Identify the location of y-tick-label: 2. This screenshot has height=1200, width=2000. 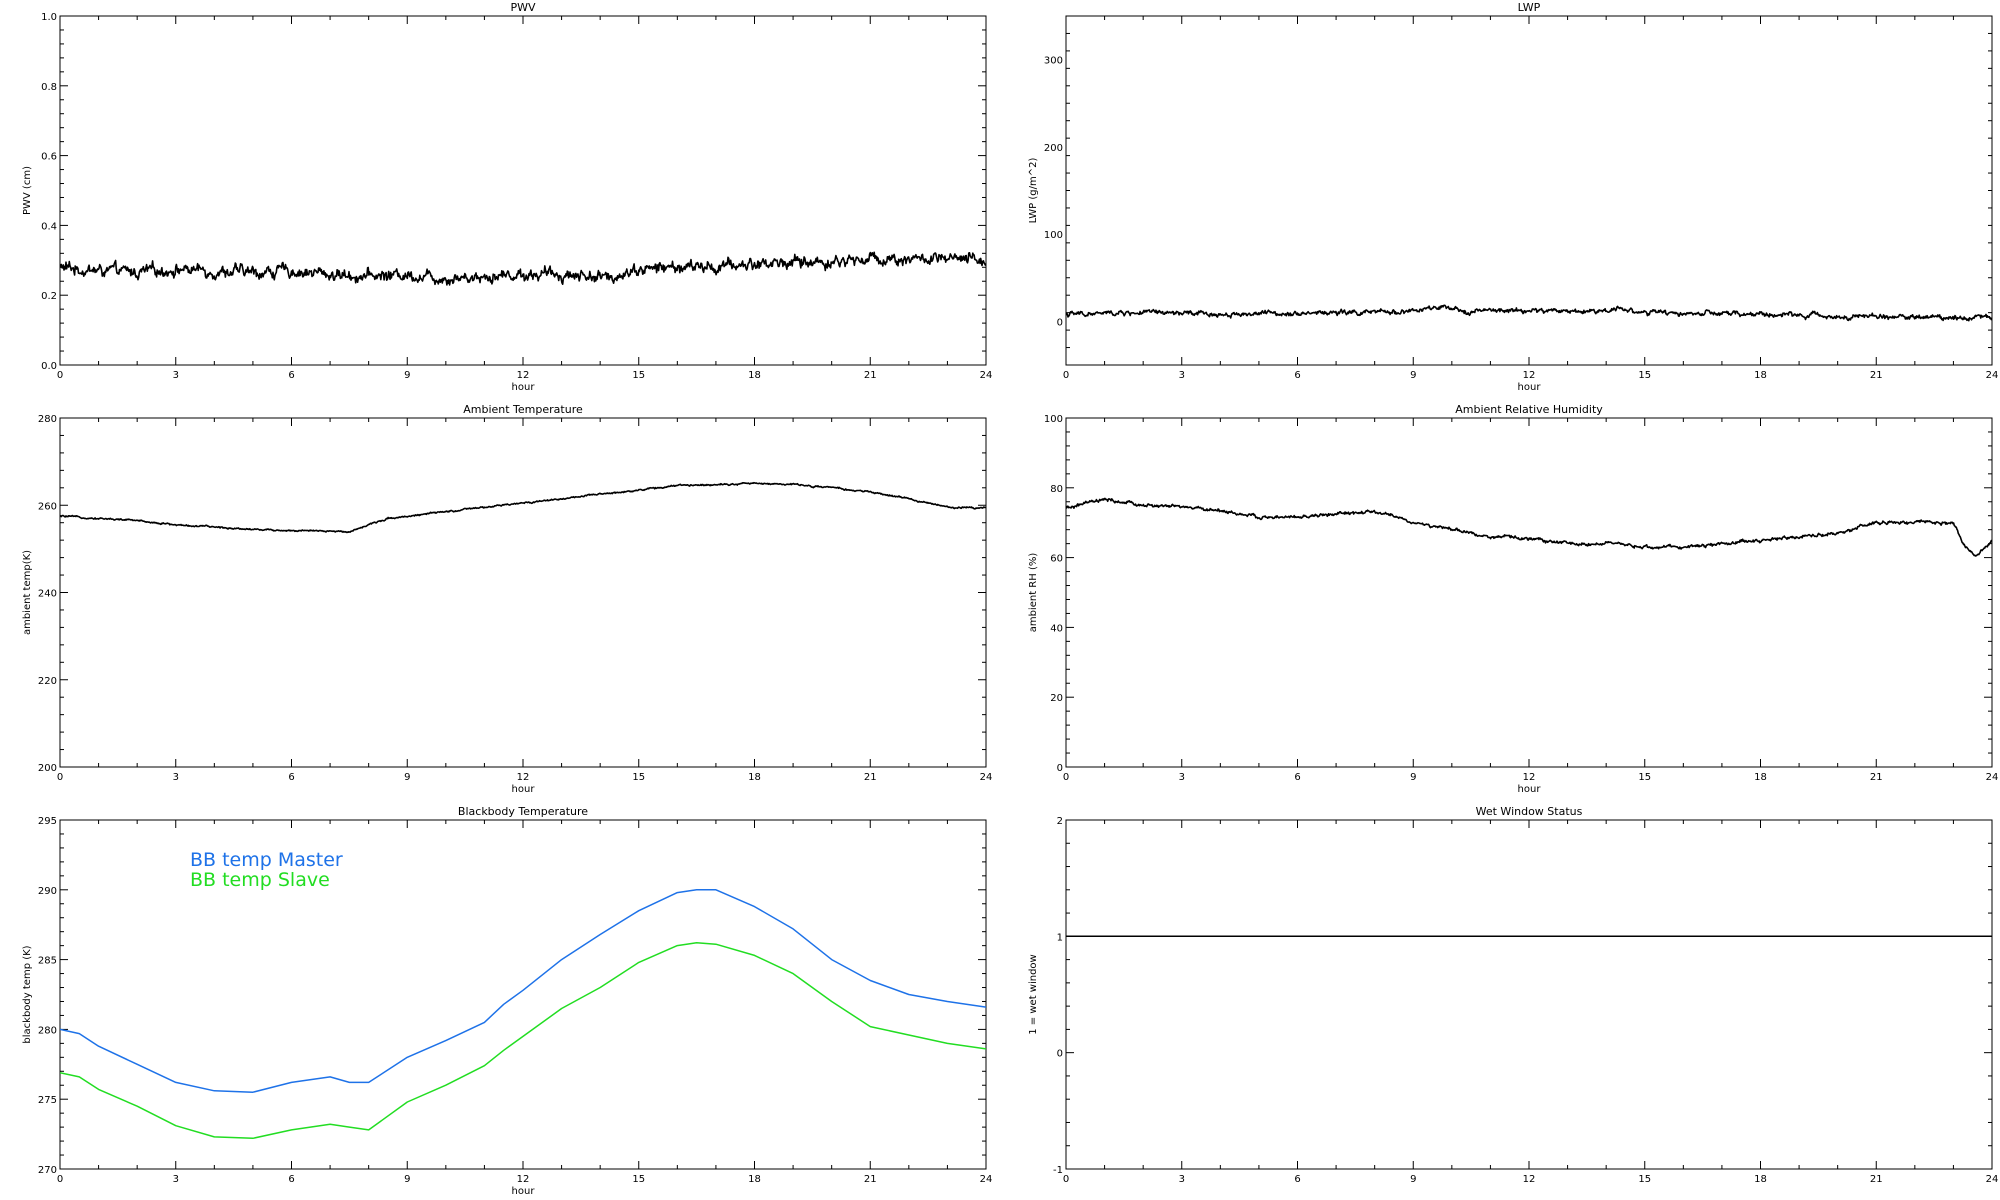
(1060, 821).